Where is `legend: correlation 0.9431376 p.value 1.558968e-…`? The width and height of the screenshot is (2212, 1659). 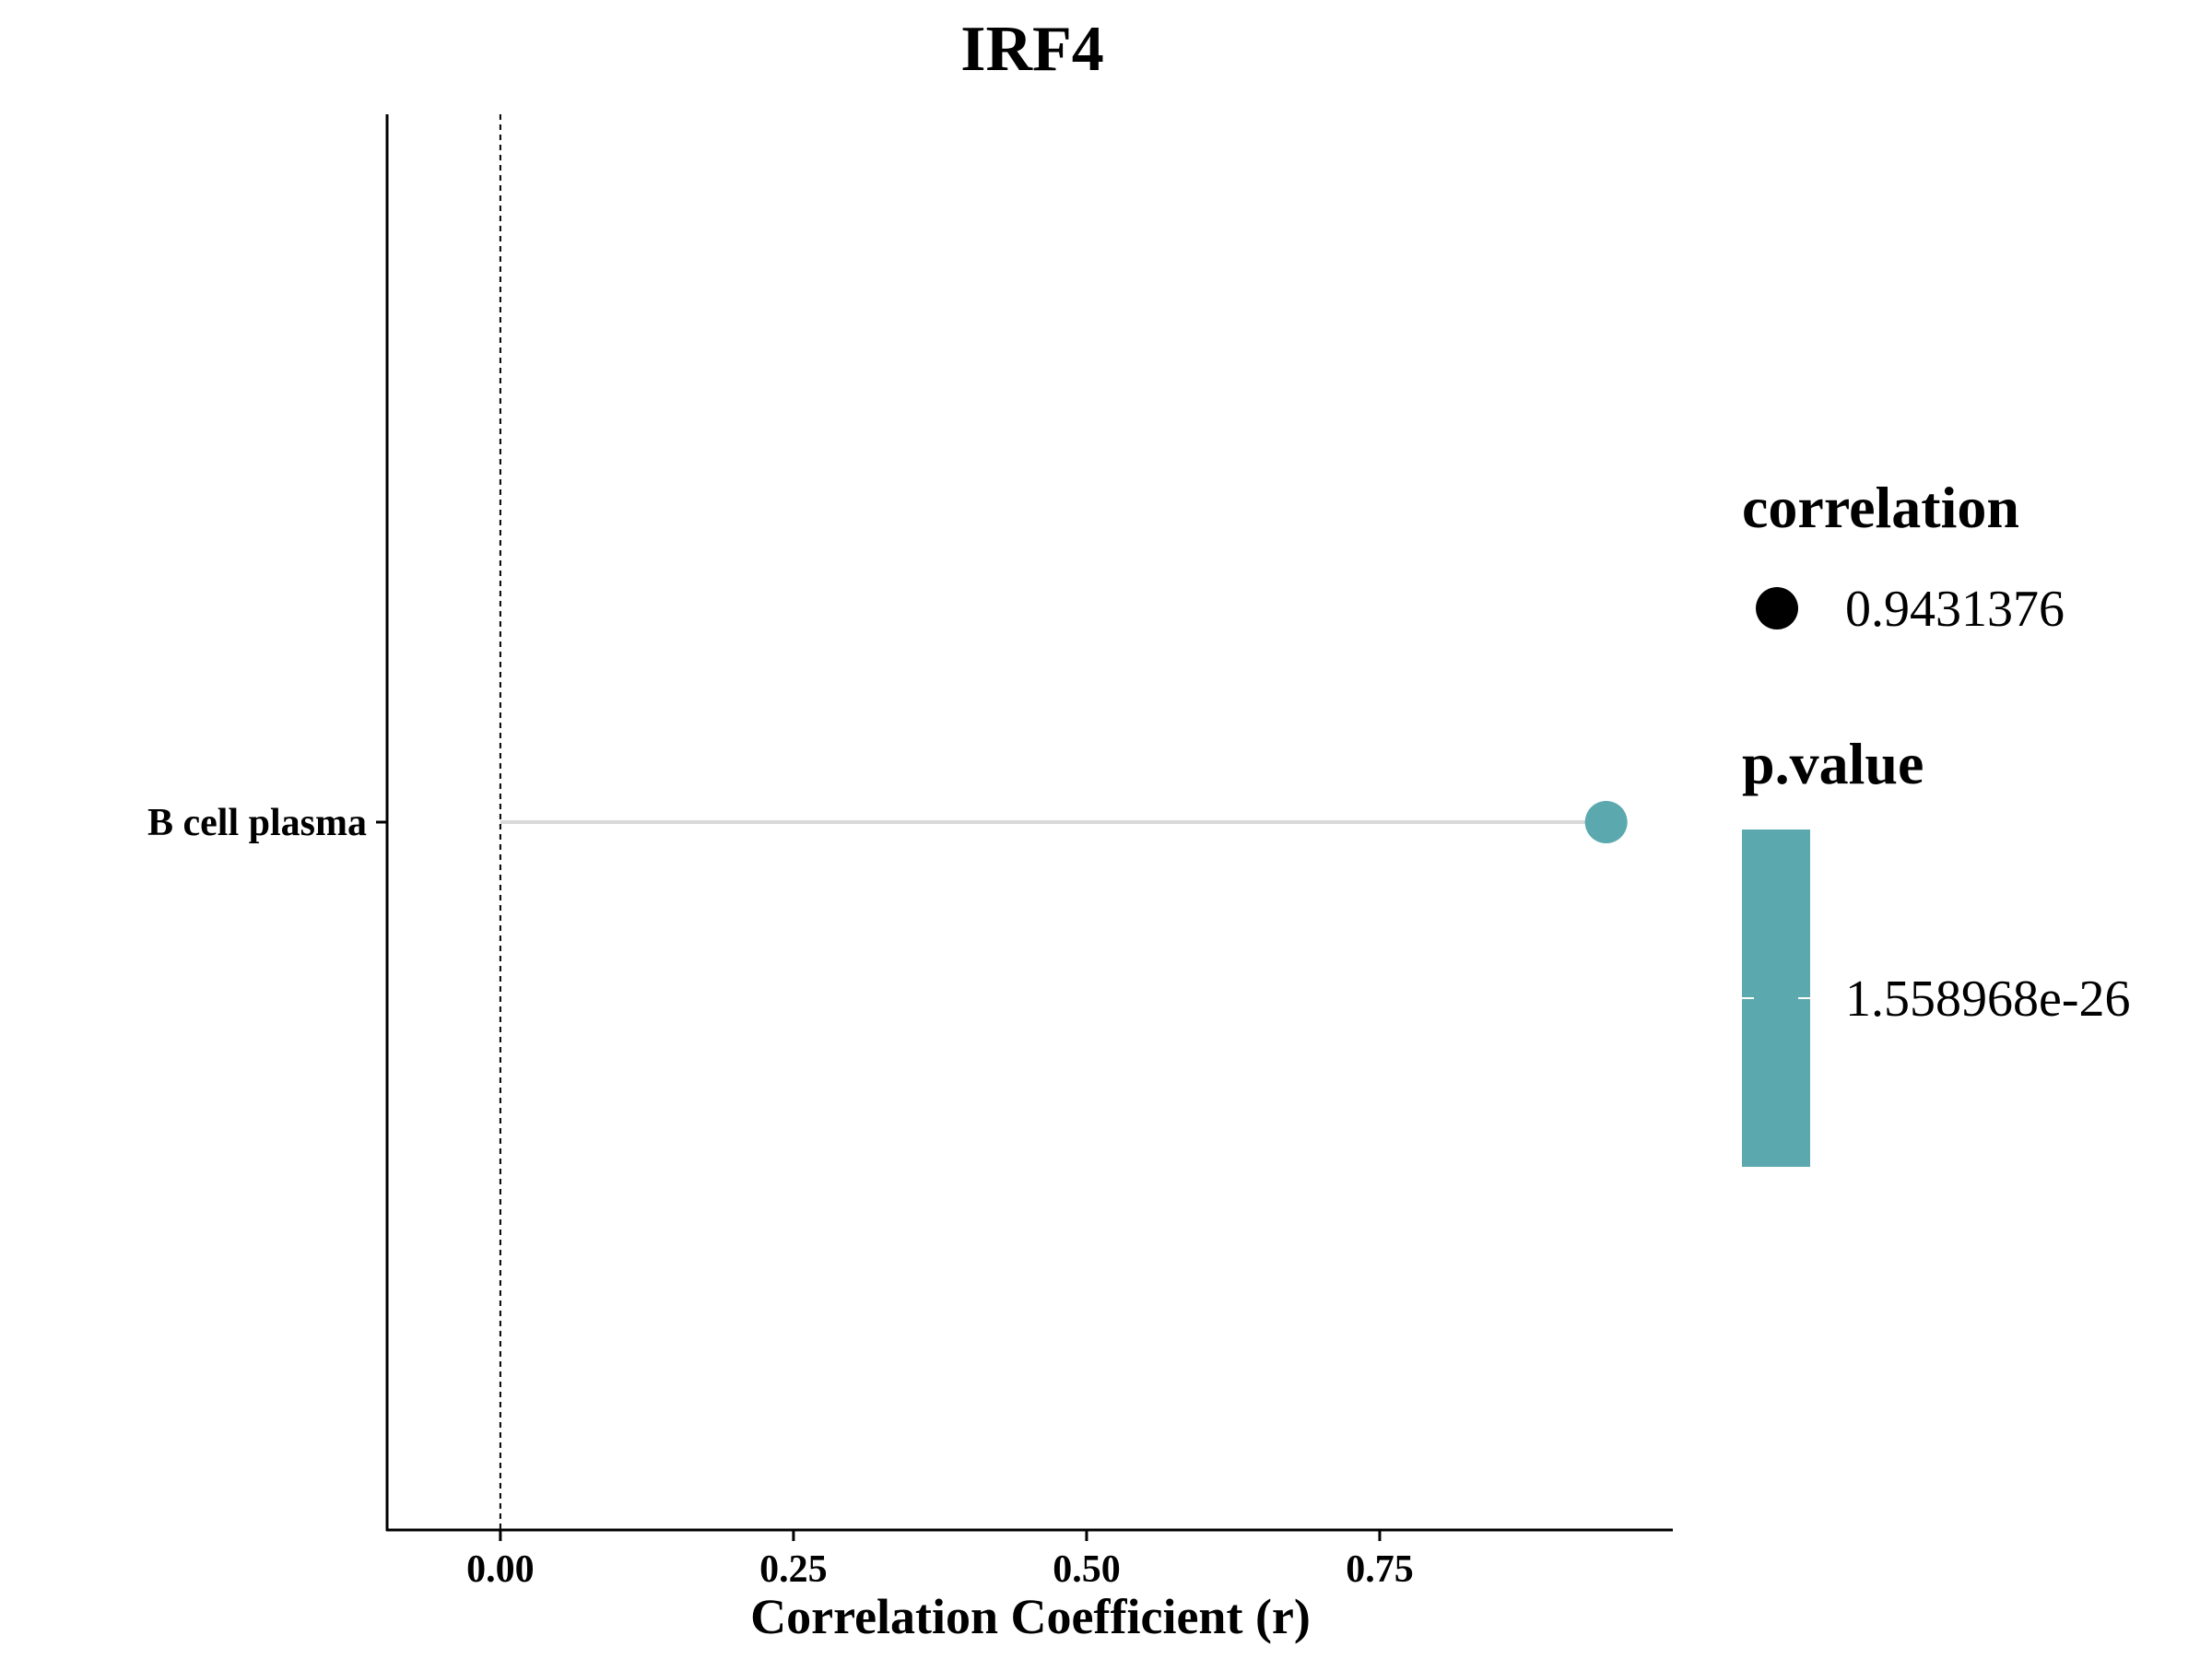
legend: correlation 0.9431376 p.value 1.558968e-… is located at coordinates (1936, 821).